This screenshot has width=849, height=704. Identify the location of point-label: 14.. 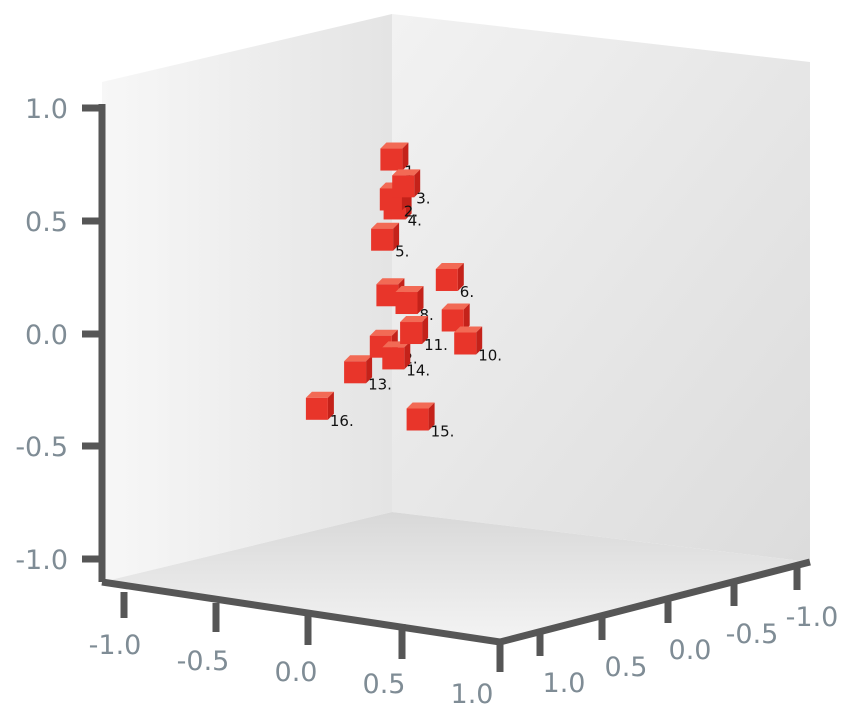
(418, 370).